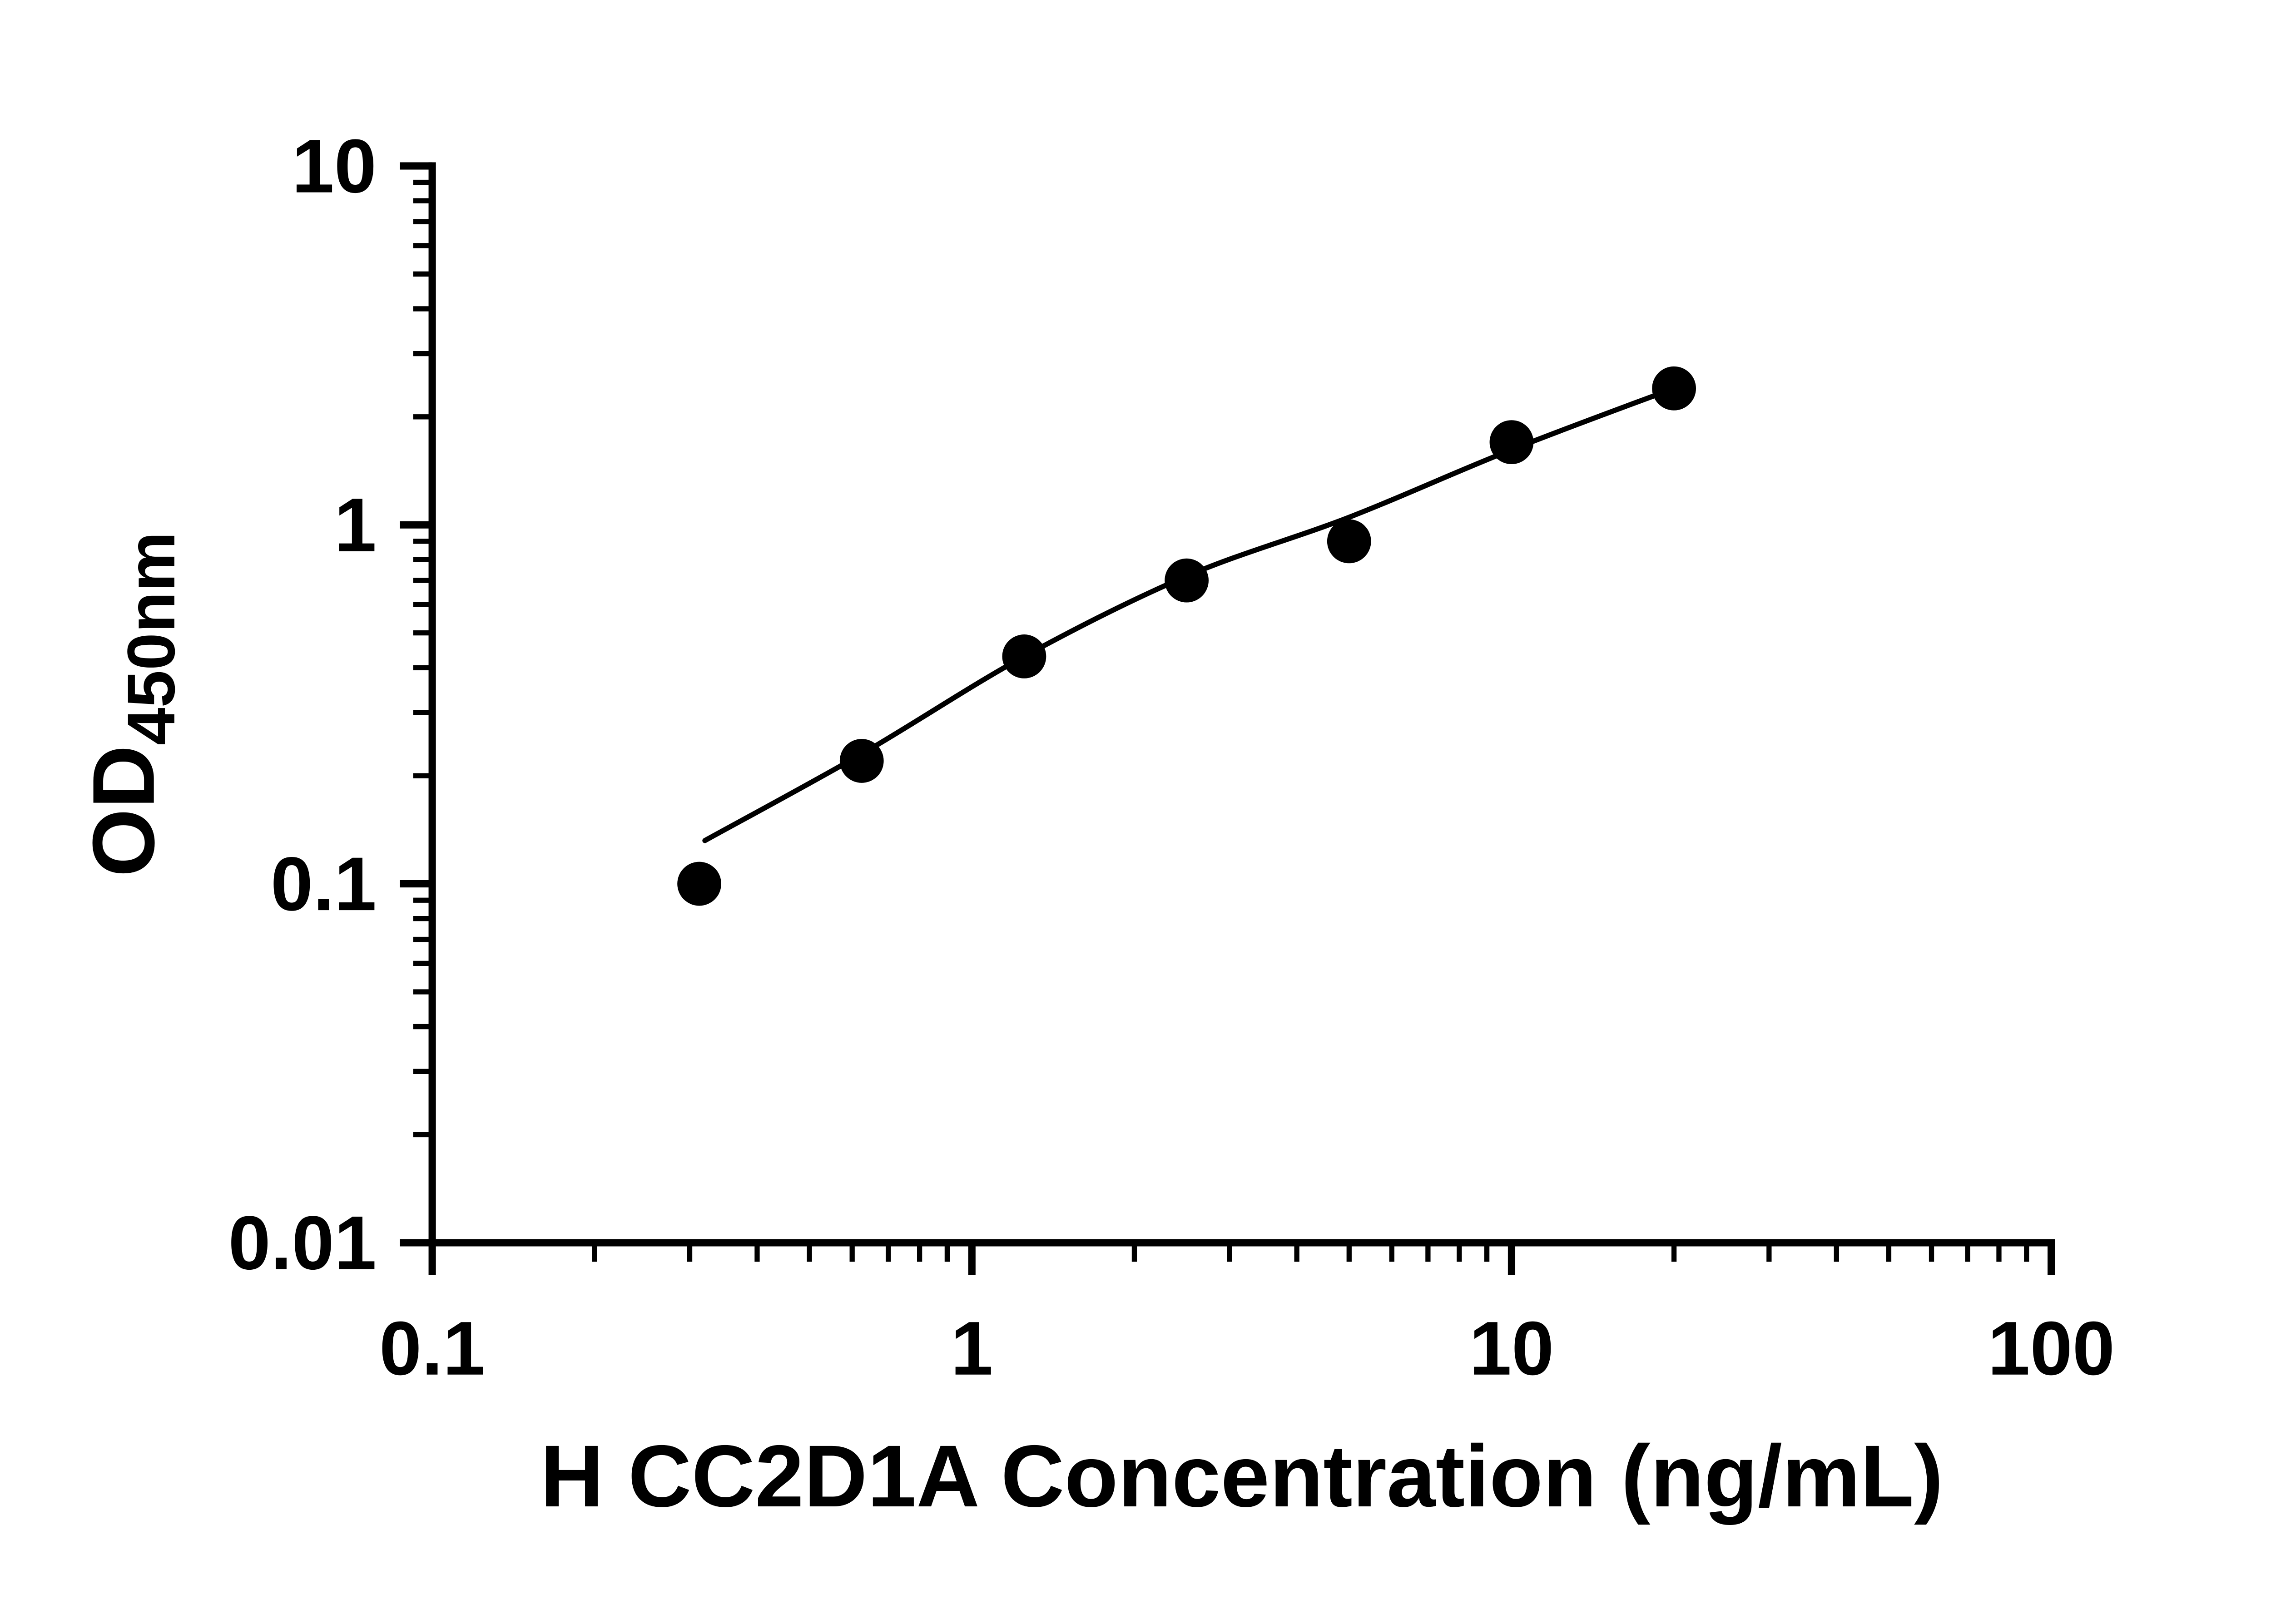  I want to click on data-points, so click(1186, 636).